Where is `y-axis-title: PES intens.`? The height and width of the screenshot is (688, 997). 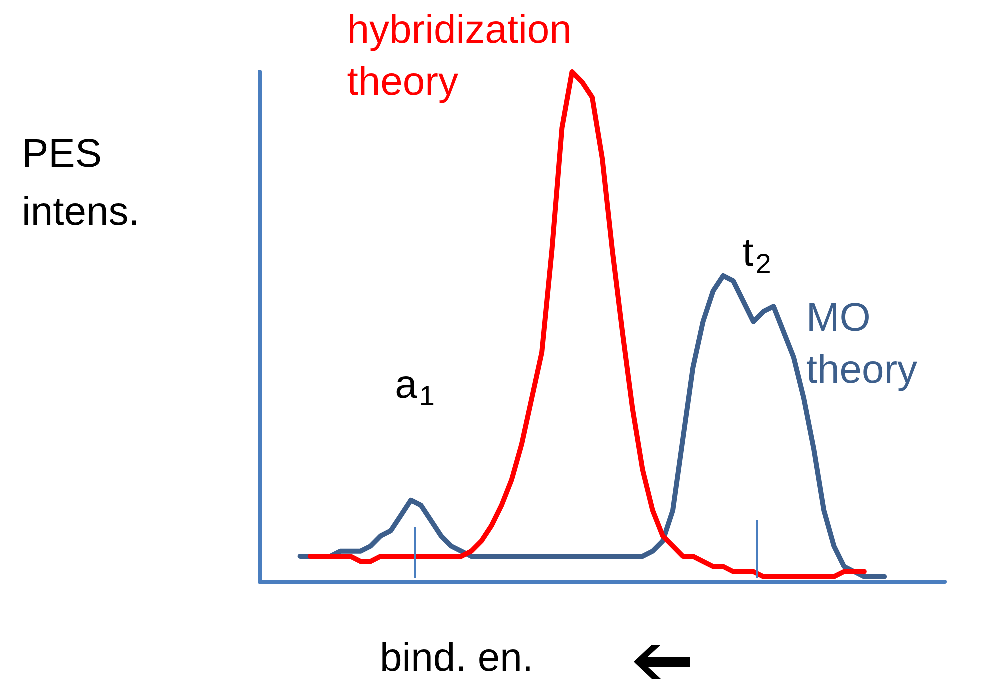 y-axis-title: PES intens. is located at coordinates (81, 183).